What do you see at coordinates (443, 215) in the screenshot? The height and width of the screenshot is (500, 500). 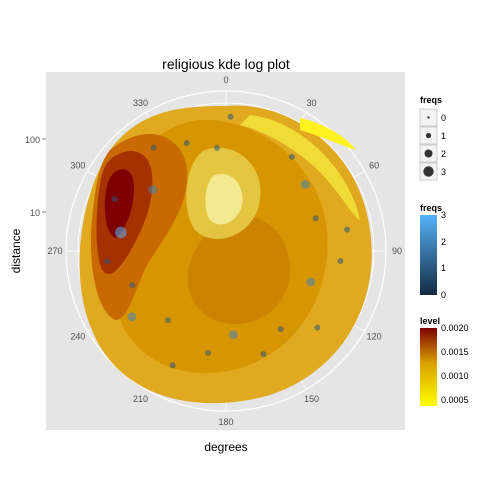 I see `legend-color-label-3: 3` at bounding box center [443, 215].